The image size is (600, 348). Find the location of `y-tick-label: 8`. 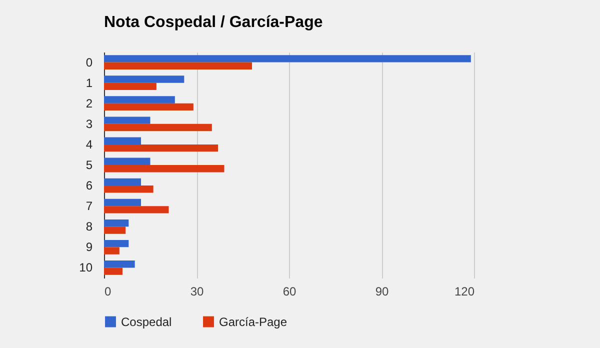

y-tick-label: 8 is located at coordinates (89, 227).